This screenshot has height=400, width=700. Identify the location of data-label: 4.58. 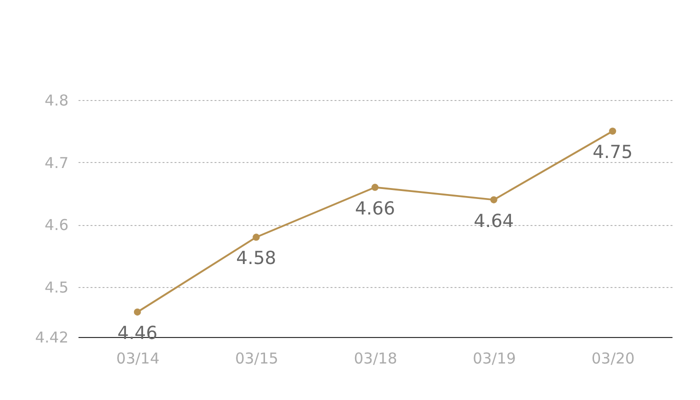
(256, 259).